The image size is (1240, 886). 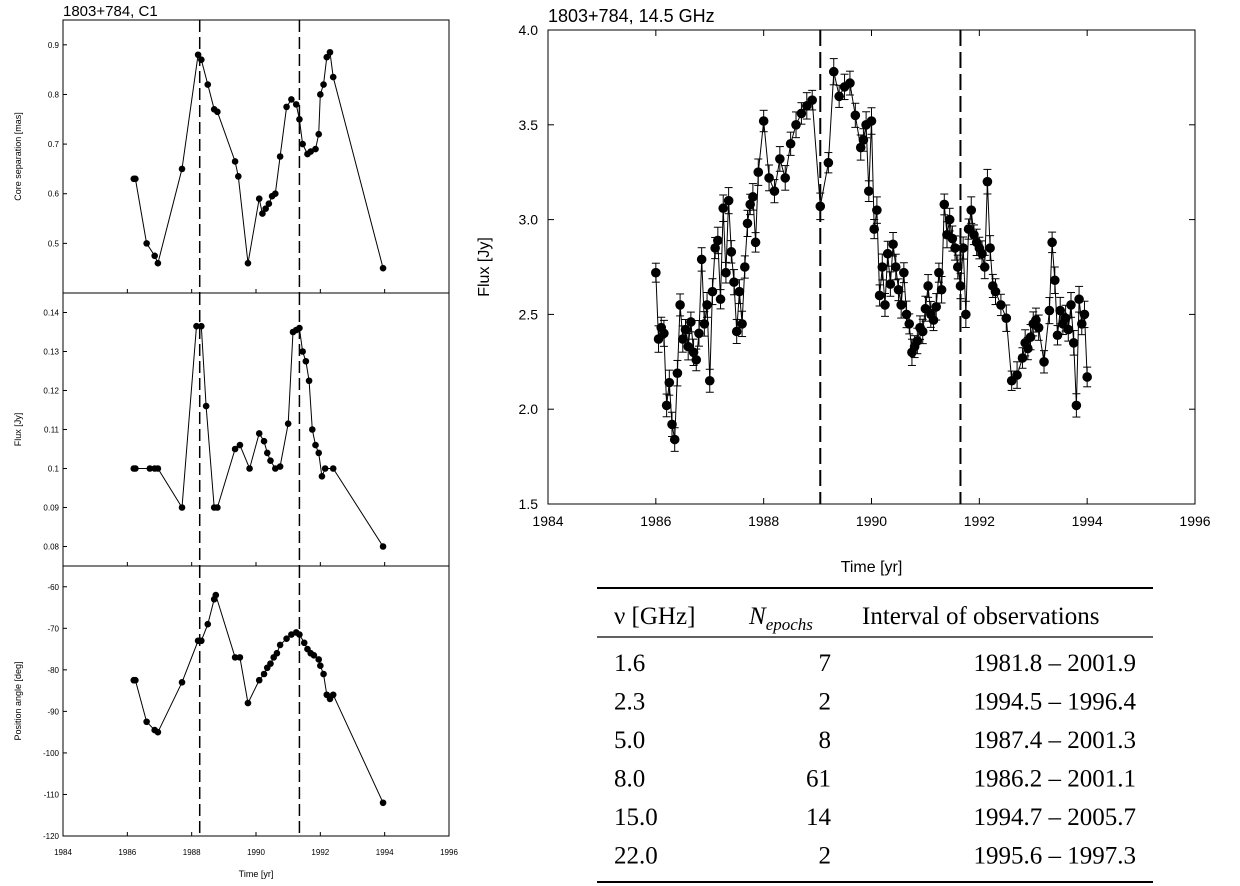 I want to click on y-tick-label: 0.14, so click(x=51, y=313).